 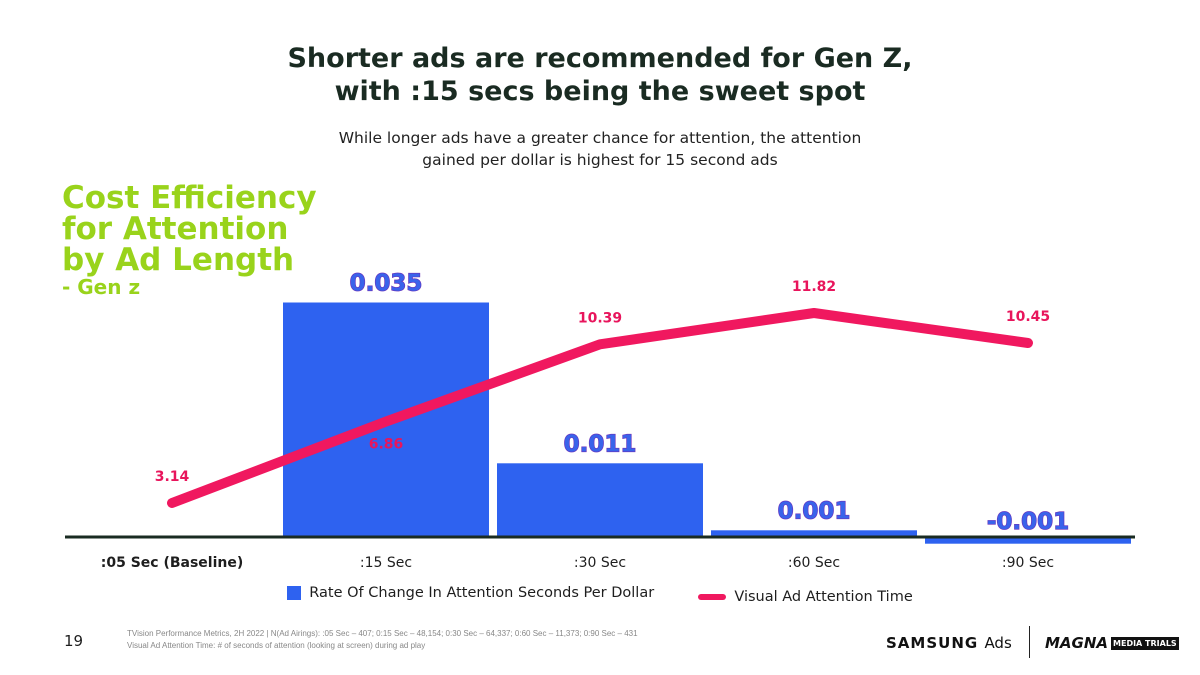 I want to click on page-number: 19, so click(x=74, y=641).